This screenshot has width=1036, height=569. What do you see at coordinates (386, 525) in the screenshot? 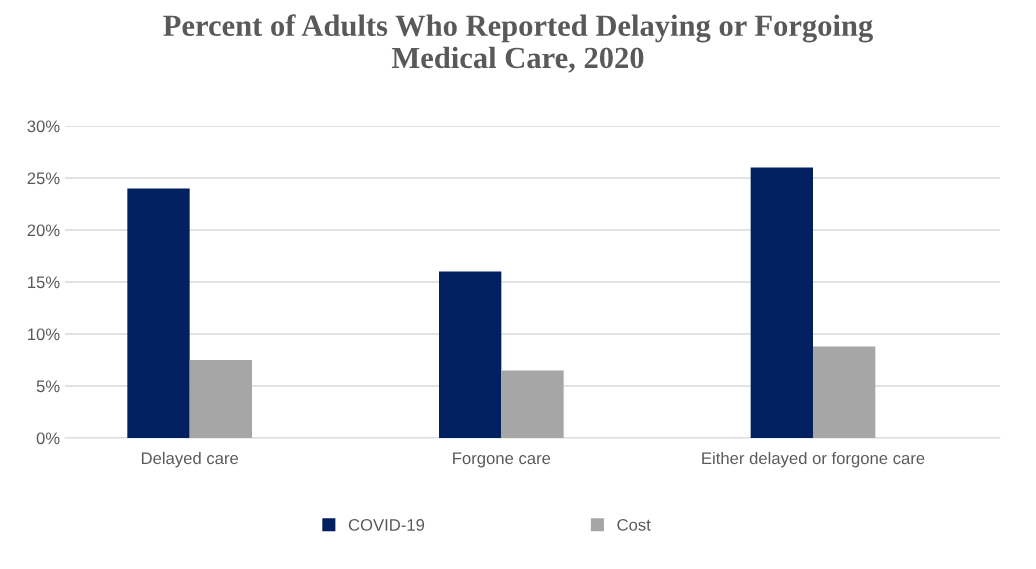
I see `legend-label: COVID-19` at bounding box center [386, 525].